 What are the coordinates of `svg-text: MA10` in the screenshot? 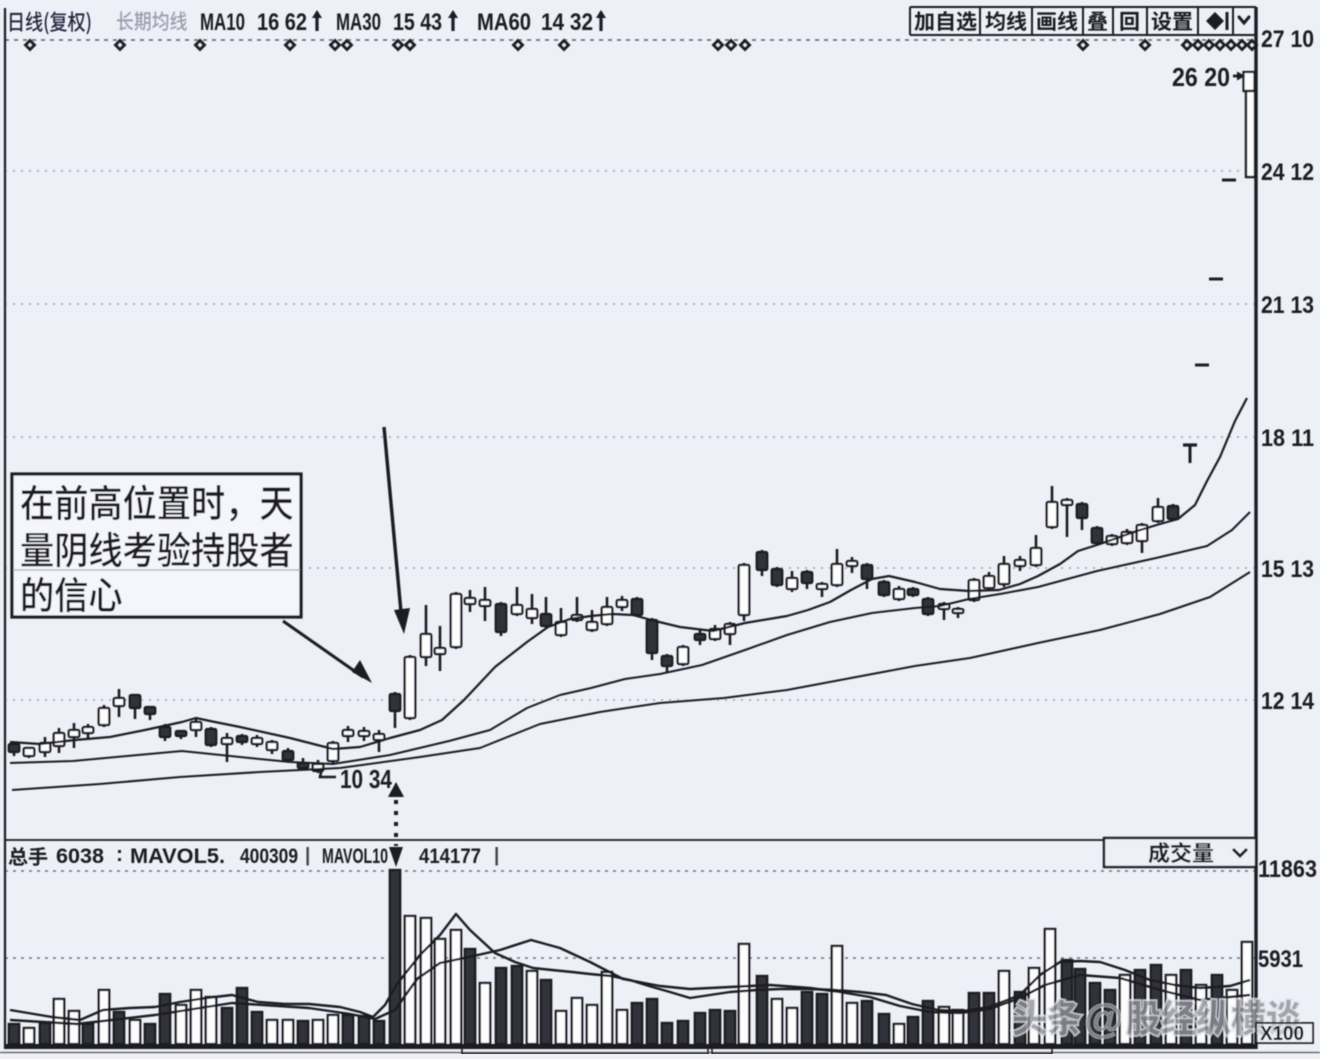 It's located at (222, 22).